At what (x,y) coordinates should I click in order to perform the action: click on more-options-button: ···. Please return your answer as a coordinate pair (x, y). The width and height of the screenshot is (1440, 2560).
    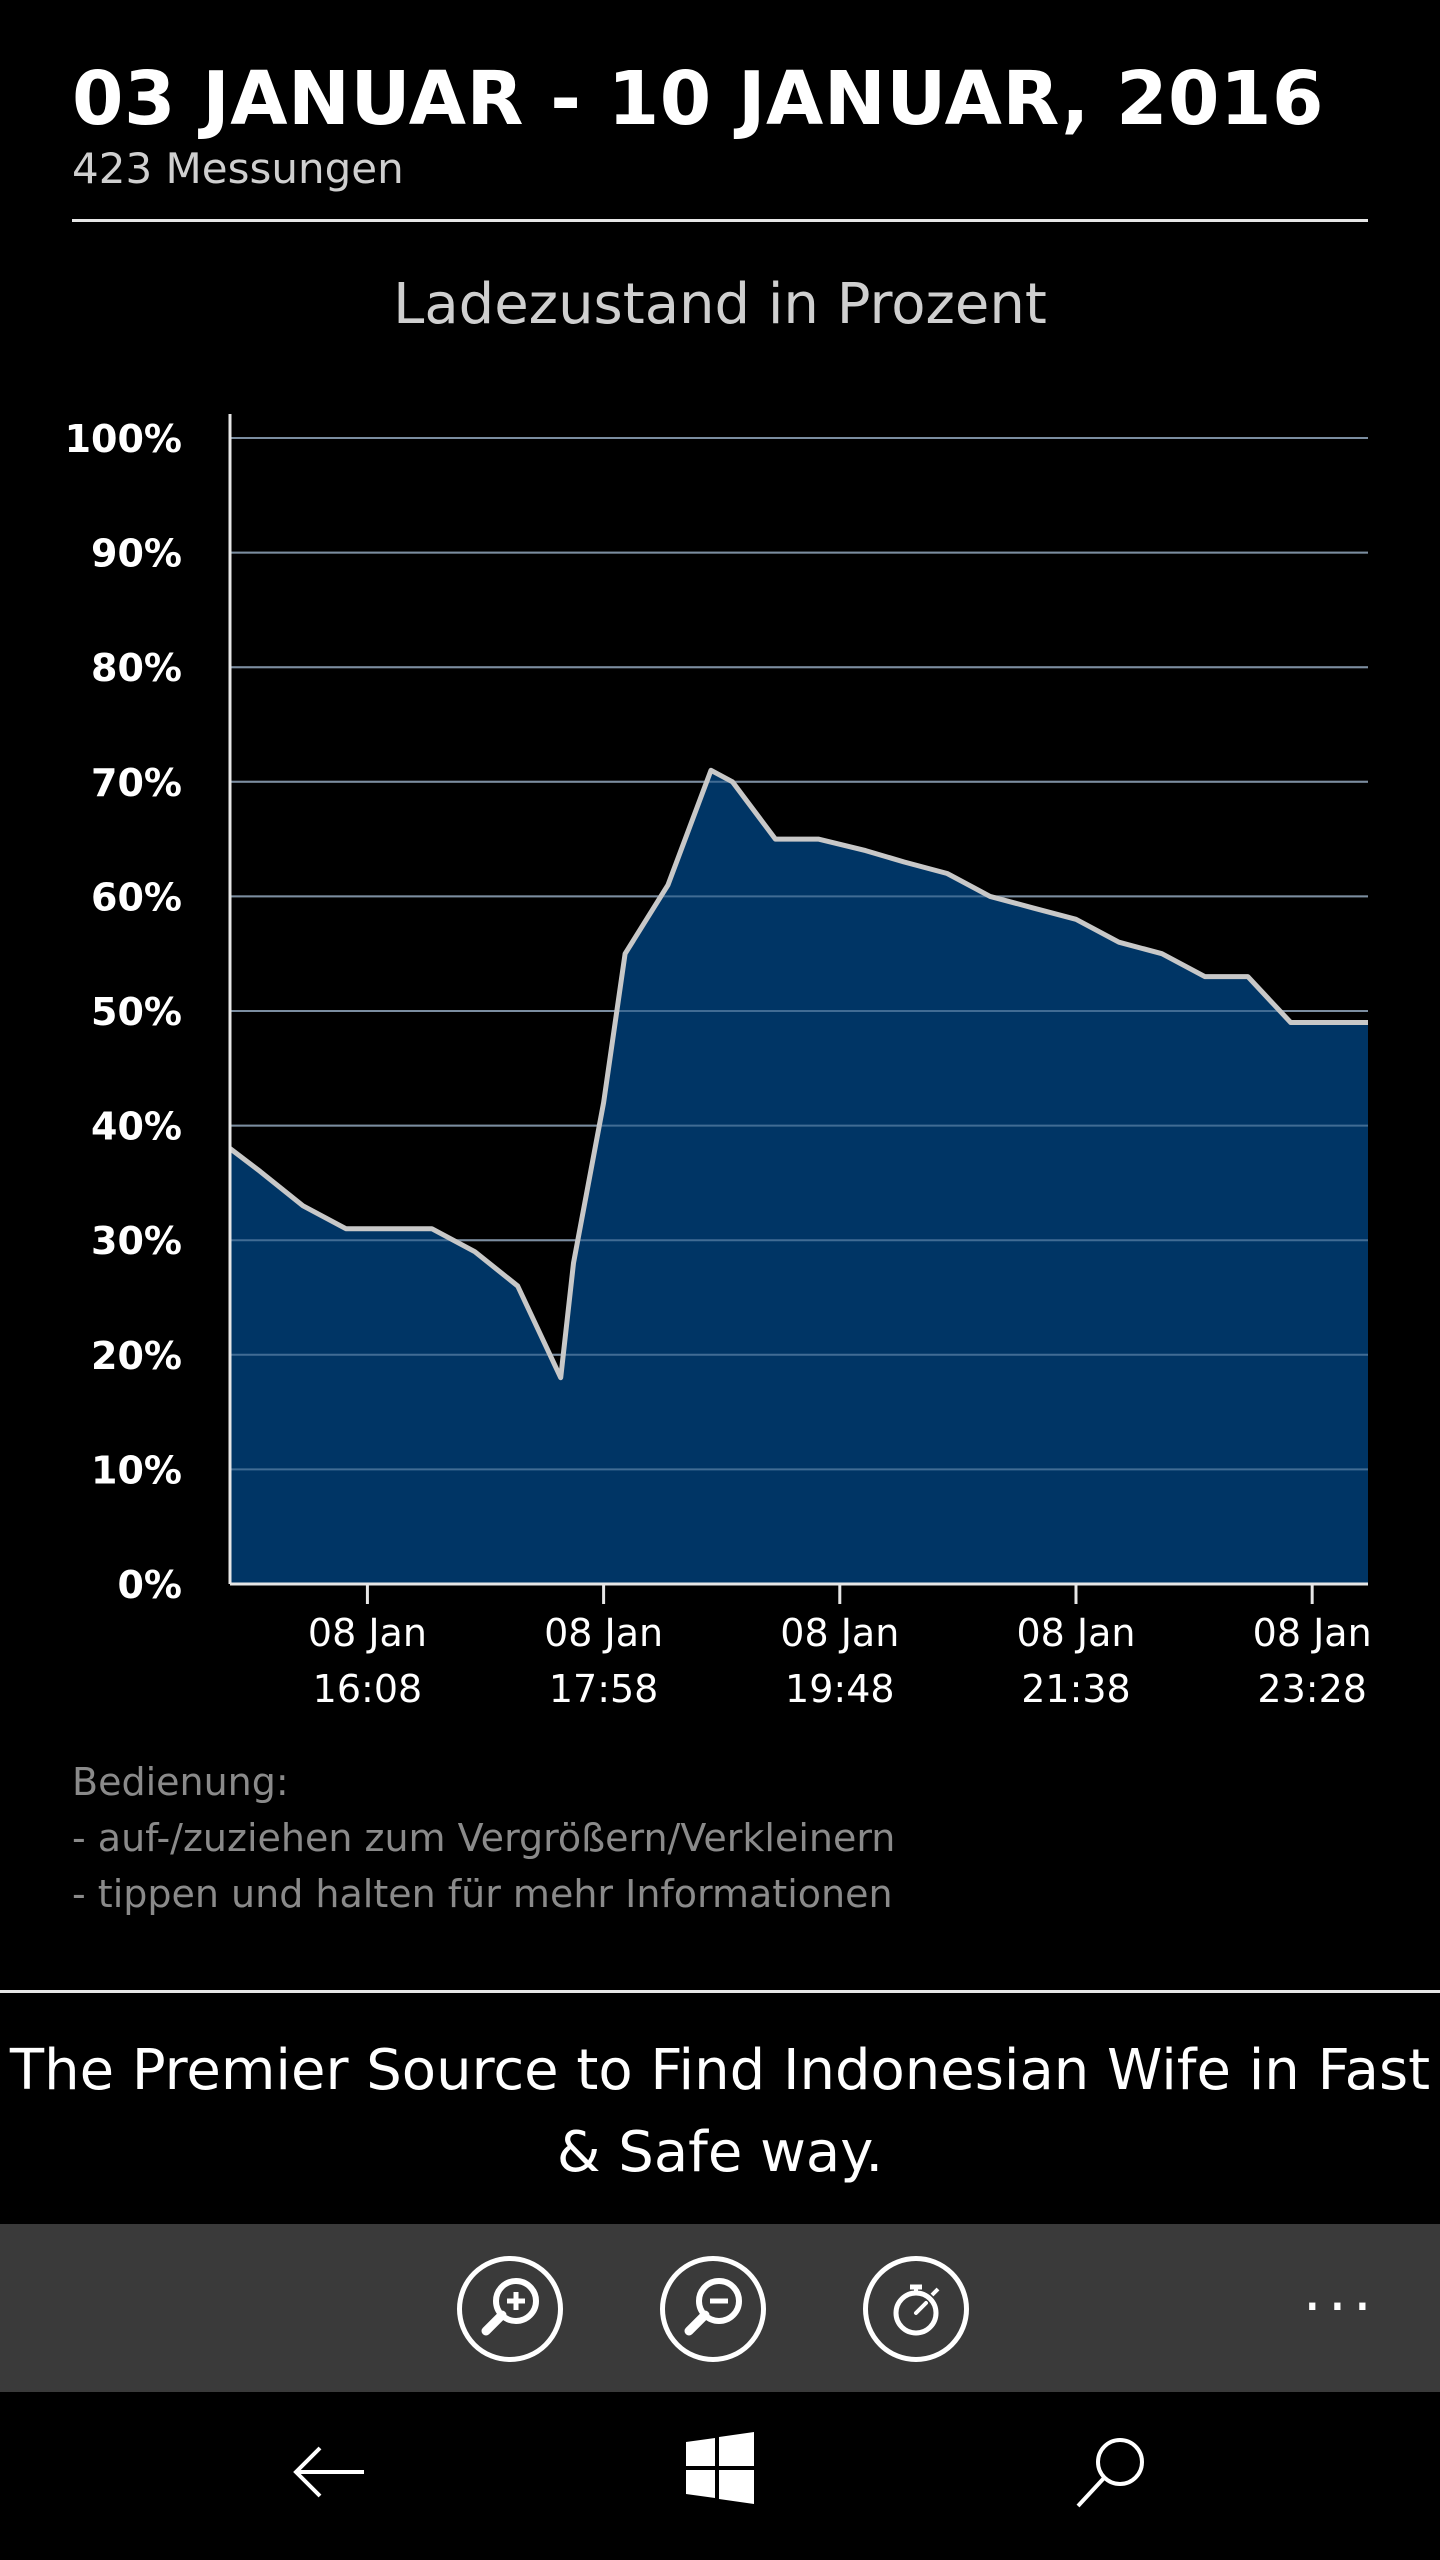
    Looking at the image, I should click on (1340, 2307).